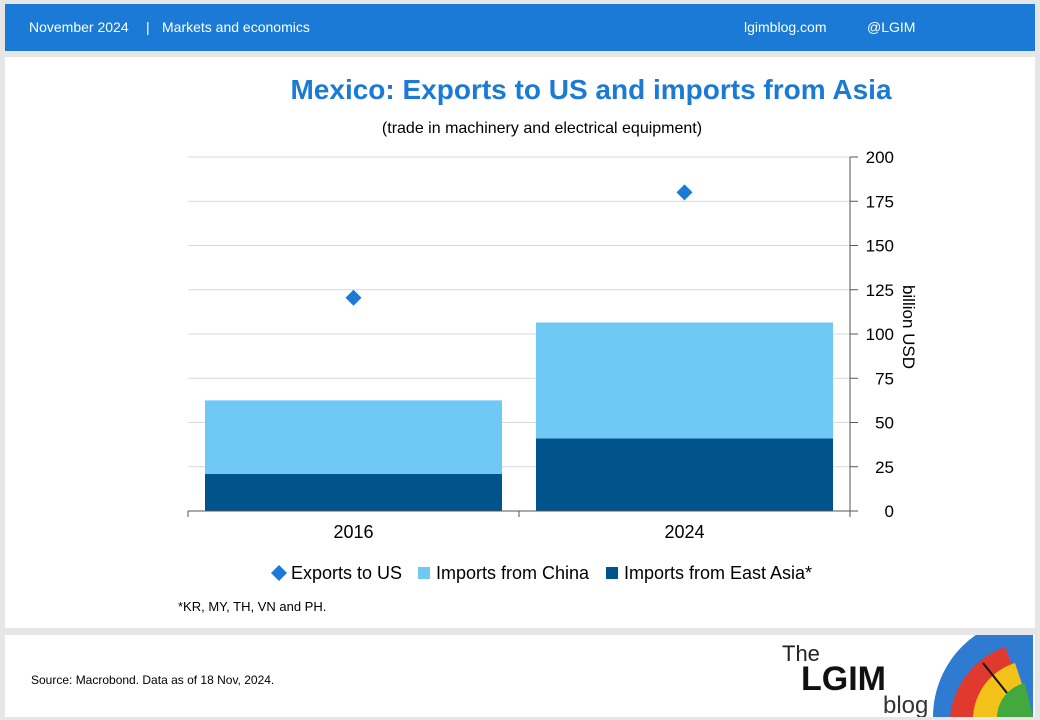  I want to click on y-tick-label-100: 100, so click(880, 334).